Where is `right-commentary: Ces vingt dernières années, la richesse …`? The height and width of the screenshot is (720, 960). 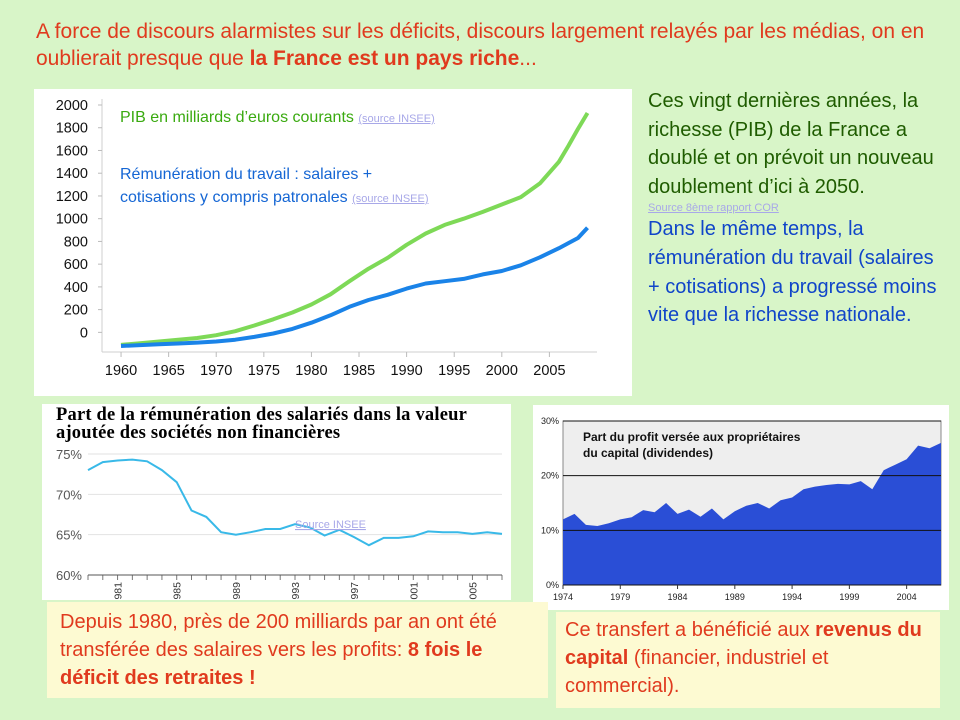
right-commentary: Ces vingt dernières années, la richesse … is located at coordinates (798, 208).